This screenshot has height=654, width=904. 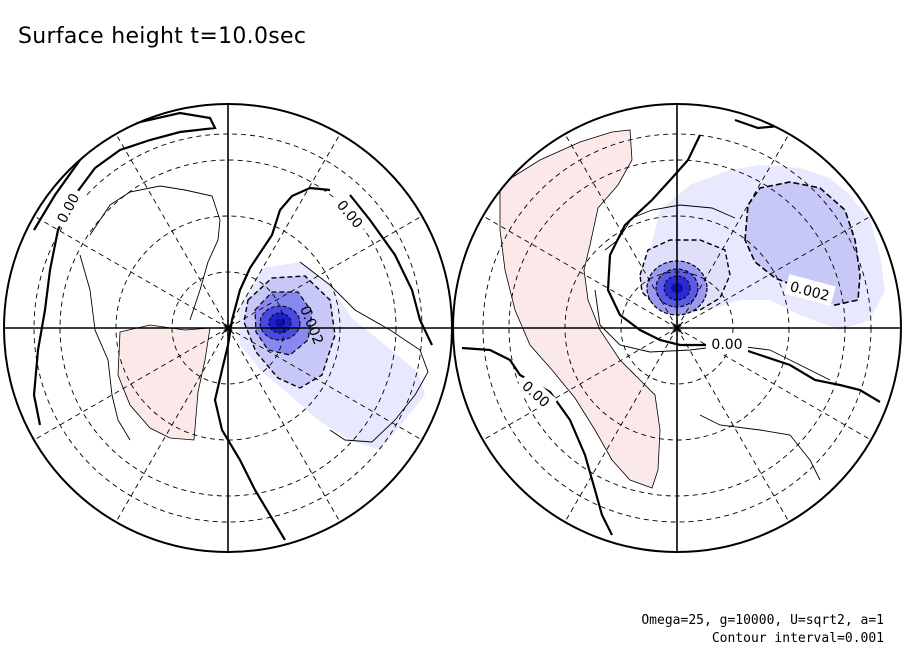 I want to click on model-parameters: Omega=25, g=10000, U=sqrt2, a=1, so click(x=762, y=620).